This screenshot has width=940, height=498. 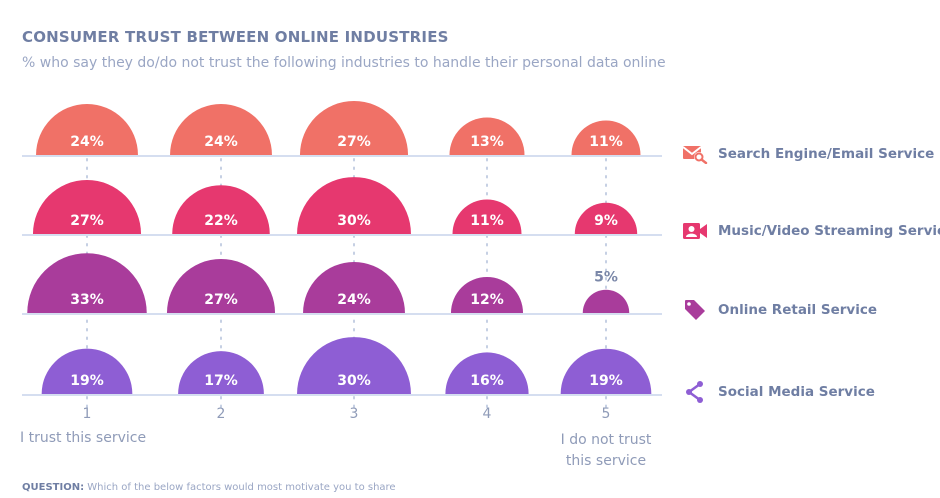 I want to click on legend-label: Online Retail Service, so click(x=798, y=310).